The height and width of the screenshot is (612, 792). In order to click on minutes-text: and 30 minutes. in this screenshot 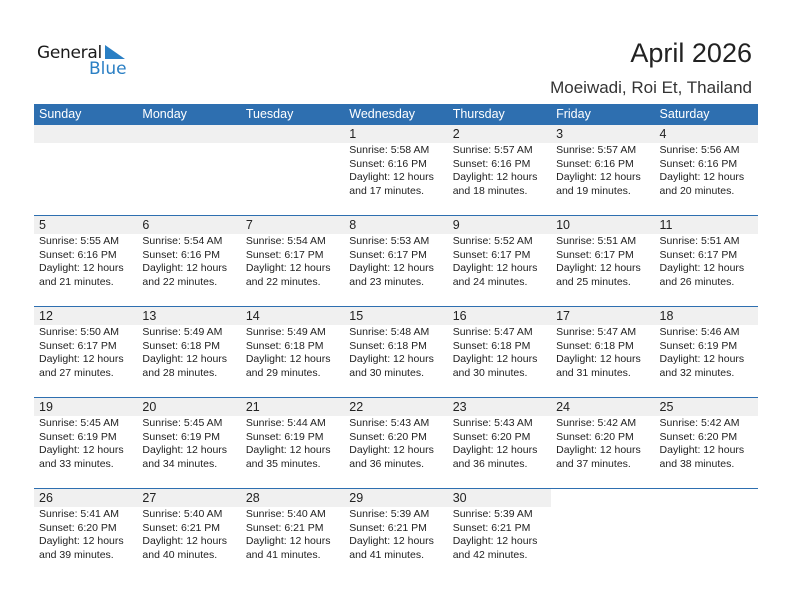, I will do `click(386, 372)`.